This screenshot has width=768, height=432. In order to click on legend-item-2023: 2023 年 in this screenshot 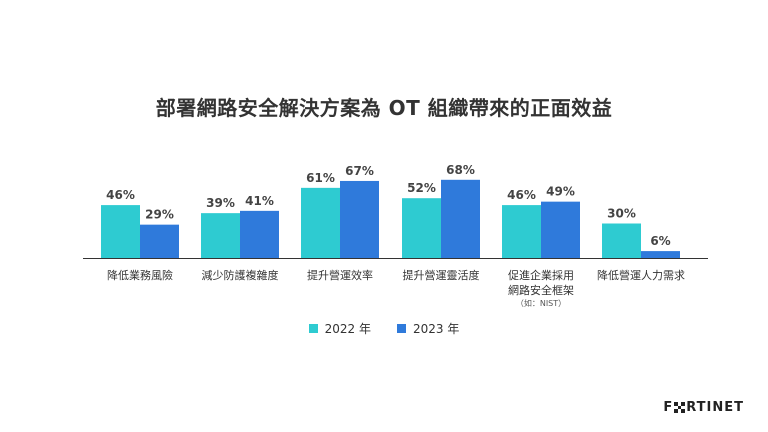, I will do `click(428, 328)`.